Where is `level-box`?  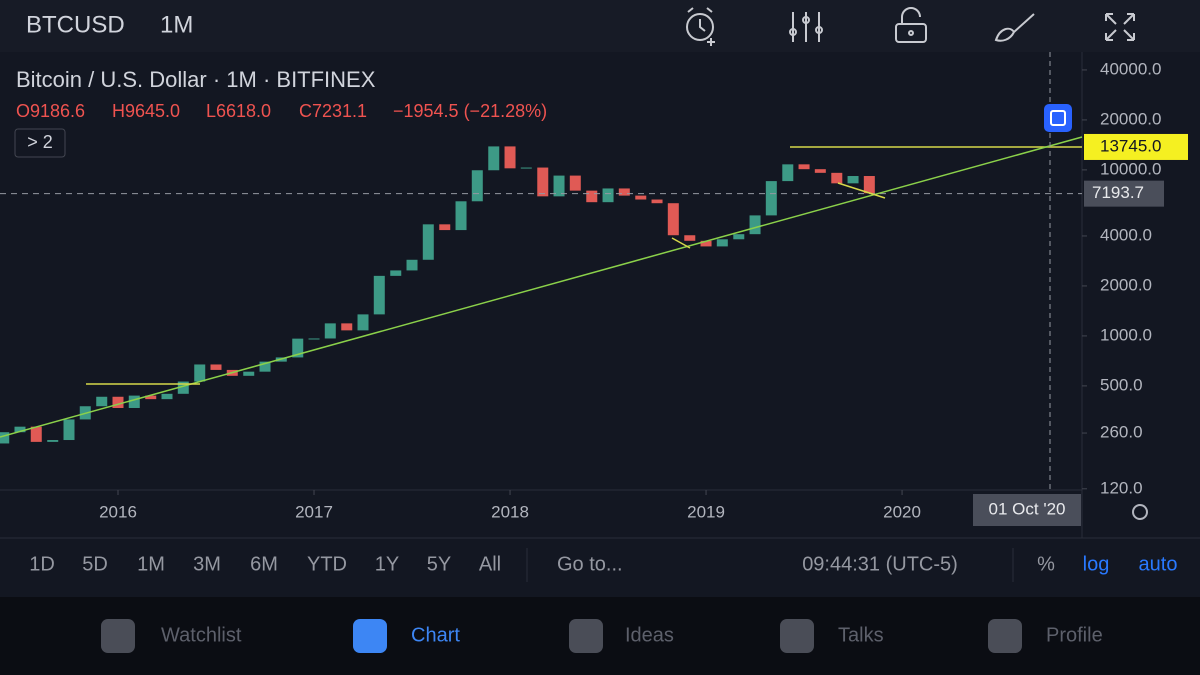 level-box is located at coordinates (1136, 146).